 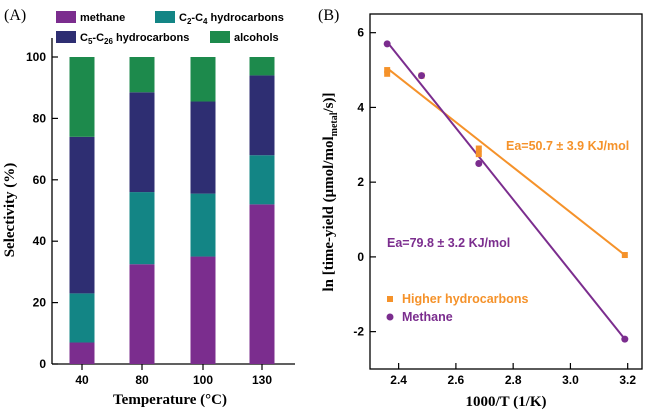 What do you see at coordinates (15, 15) in the screenshot?
I see `panel-a-label: (A)` at bounding box center [15, 15].